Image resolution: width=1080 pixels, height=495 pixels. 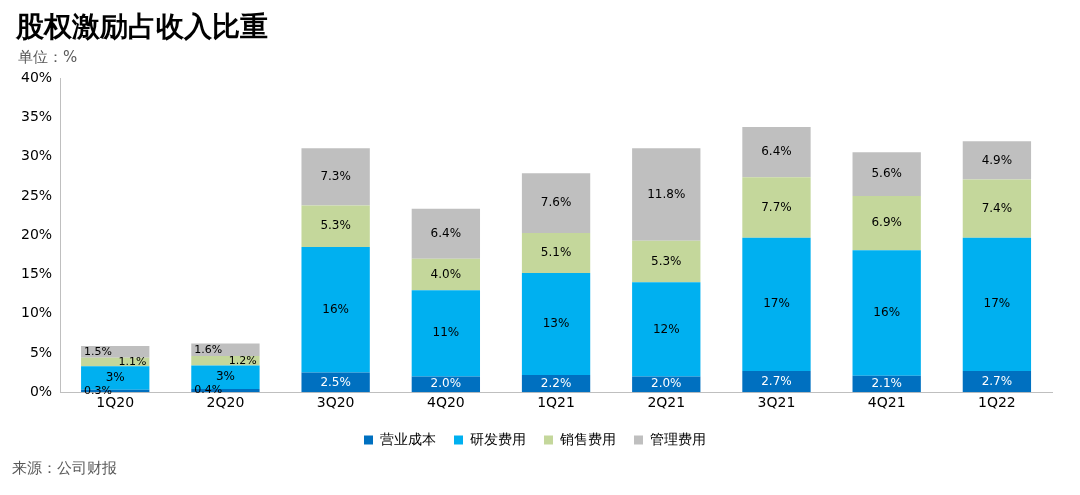 I want to click on y-tick-label: 5%, so click(x=41, y=351).